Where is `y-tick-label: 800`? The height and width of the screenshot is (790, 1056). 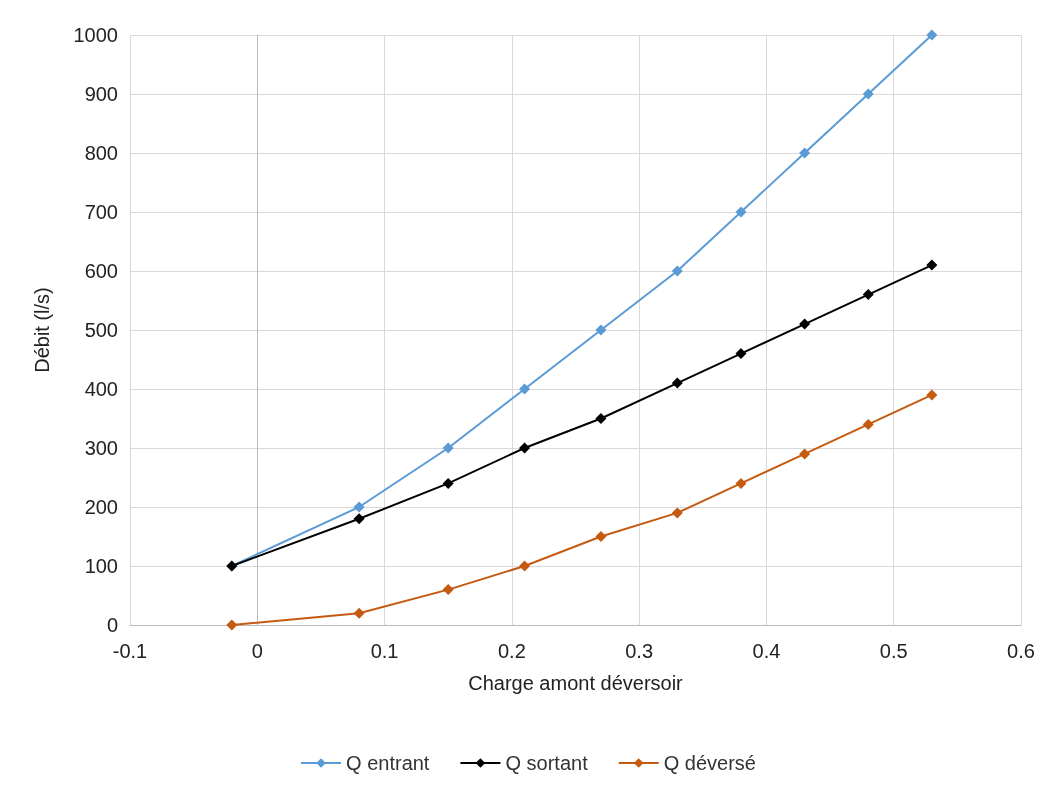 y-tick-label: 800 is located at coordinates (101, 153).